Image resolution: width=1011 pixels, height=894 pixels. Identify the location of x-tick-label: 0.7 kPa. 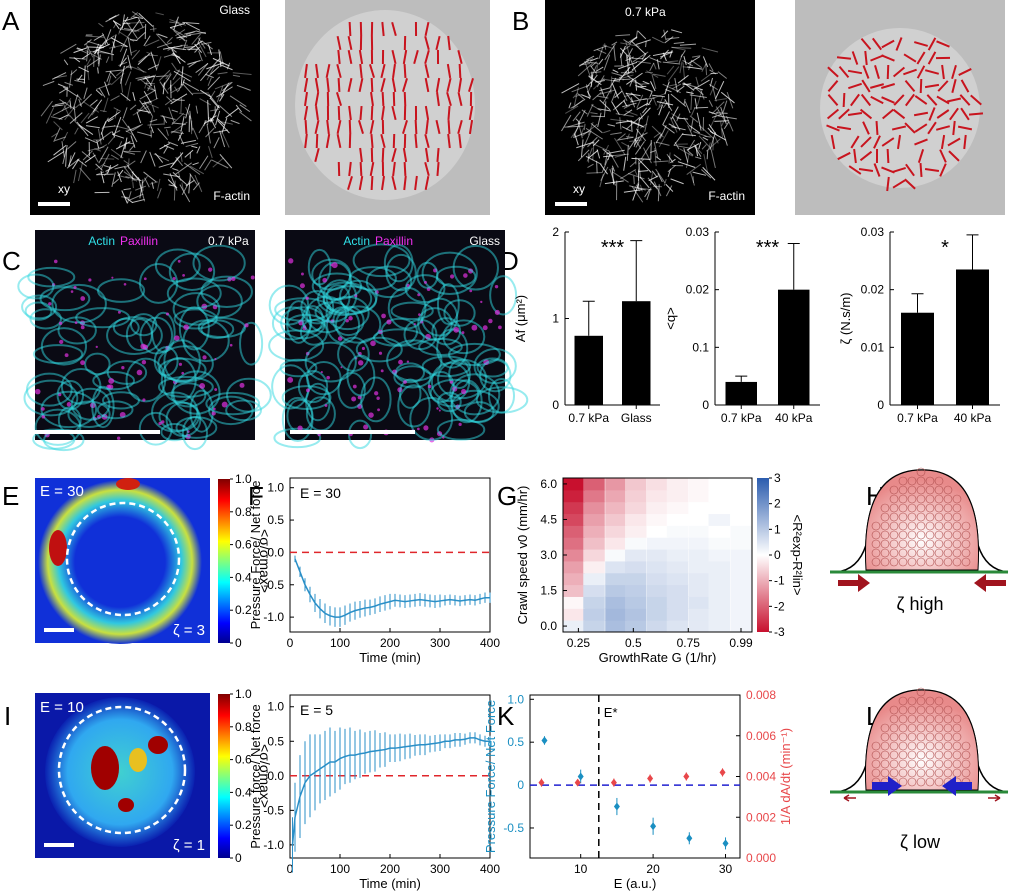
(741, 418).